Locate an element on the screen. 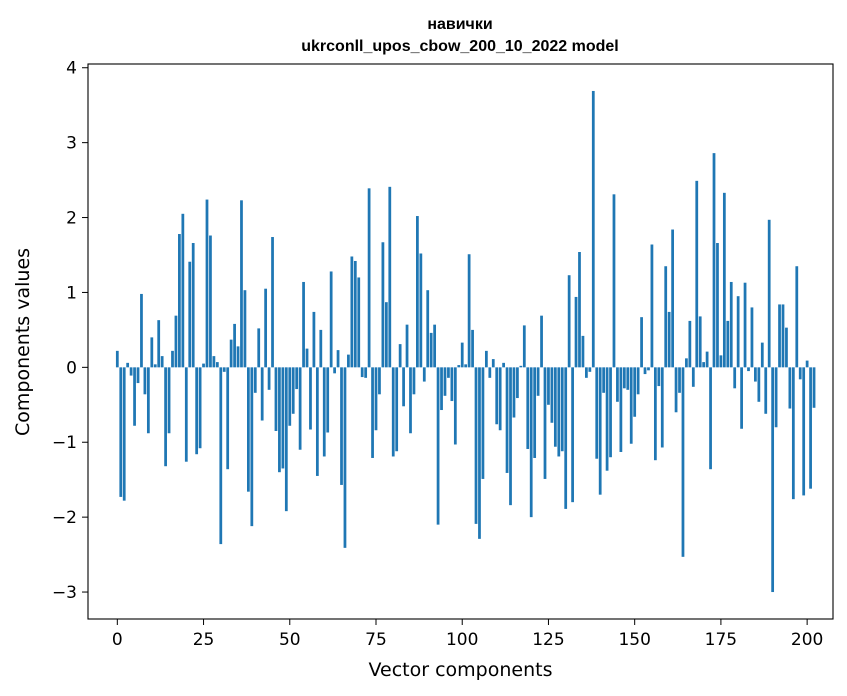  x-tick-label: 0 is located at coordinates (117, 640).